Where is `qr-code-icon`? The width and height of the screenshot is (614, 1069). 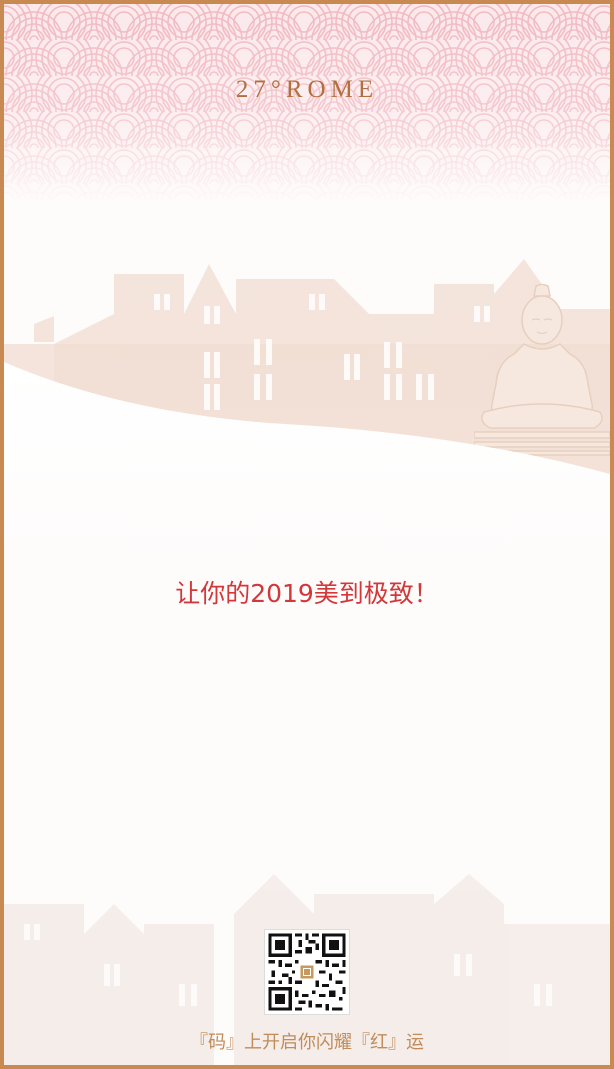 qr-code-icon is located at coordinates (307, 972).